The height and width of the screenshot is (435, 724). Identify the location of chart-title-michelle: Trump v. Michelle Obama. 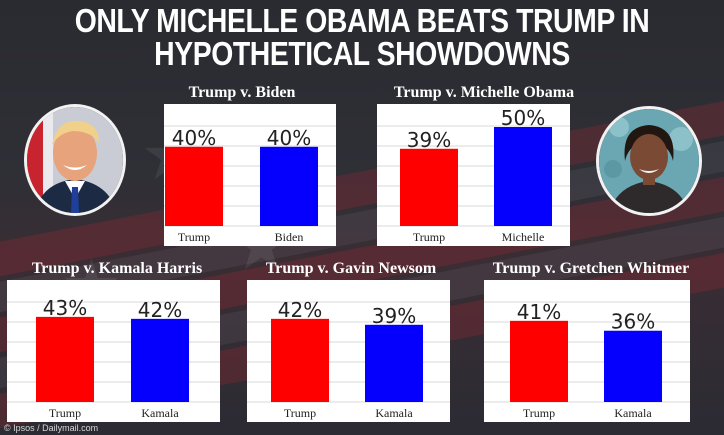
(484, 92).